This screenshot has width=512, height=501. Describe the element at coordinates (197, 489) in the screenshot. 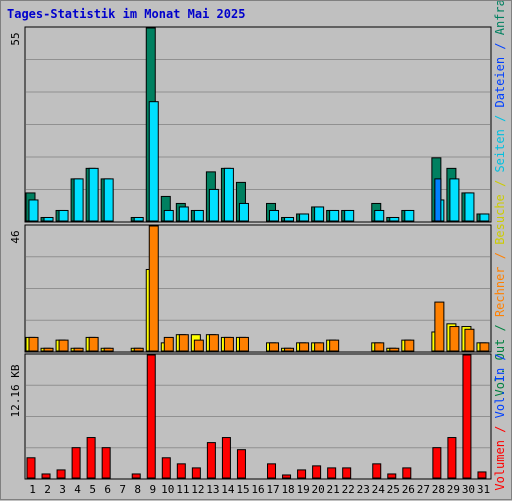

I see `x-tick-label: 12` at that location.